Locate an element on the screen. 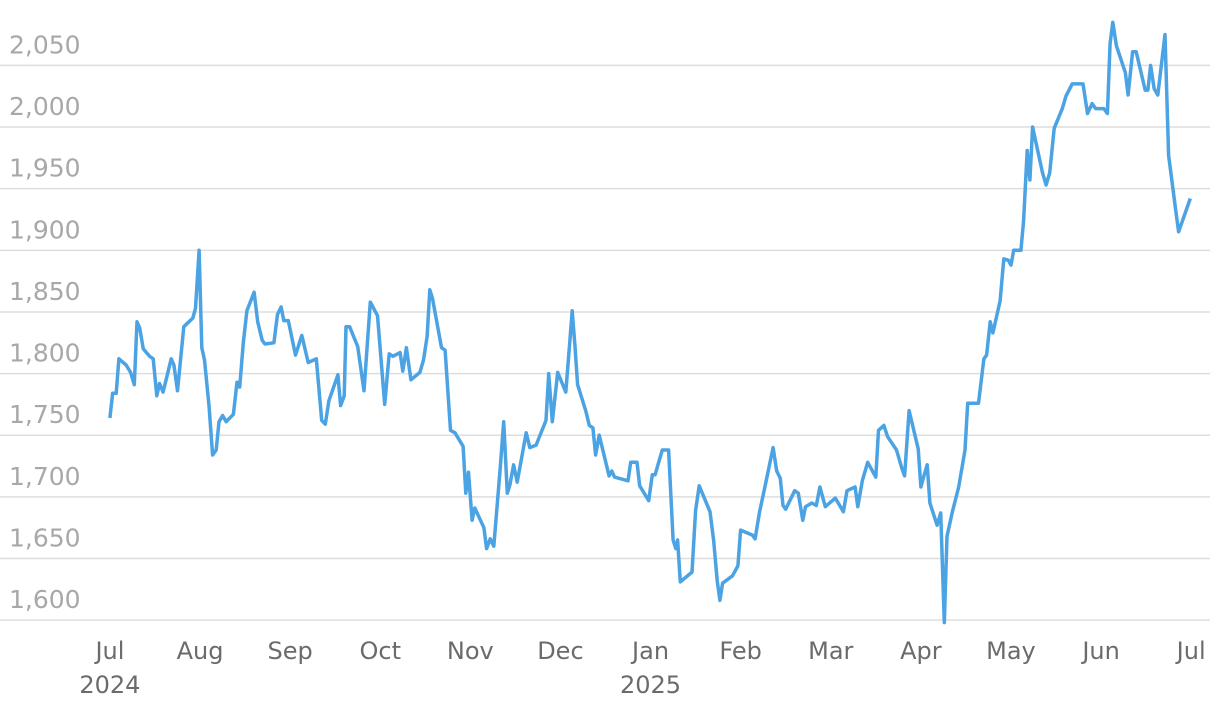  y-tick-label: 2,050 is located at coordinates (45, 44).